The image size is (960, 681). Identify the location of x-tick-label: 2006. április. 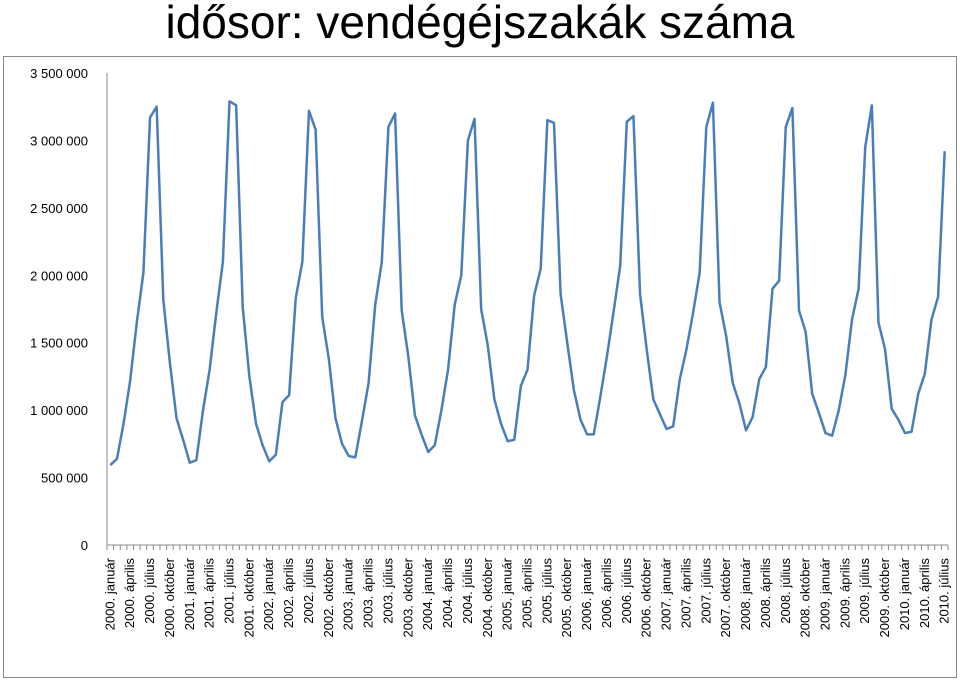
(606, 593).